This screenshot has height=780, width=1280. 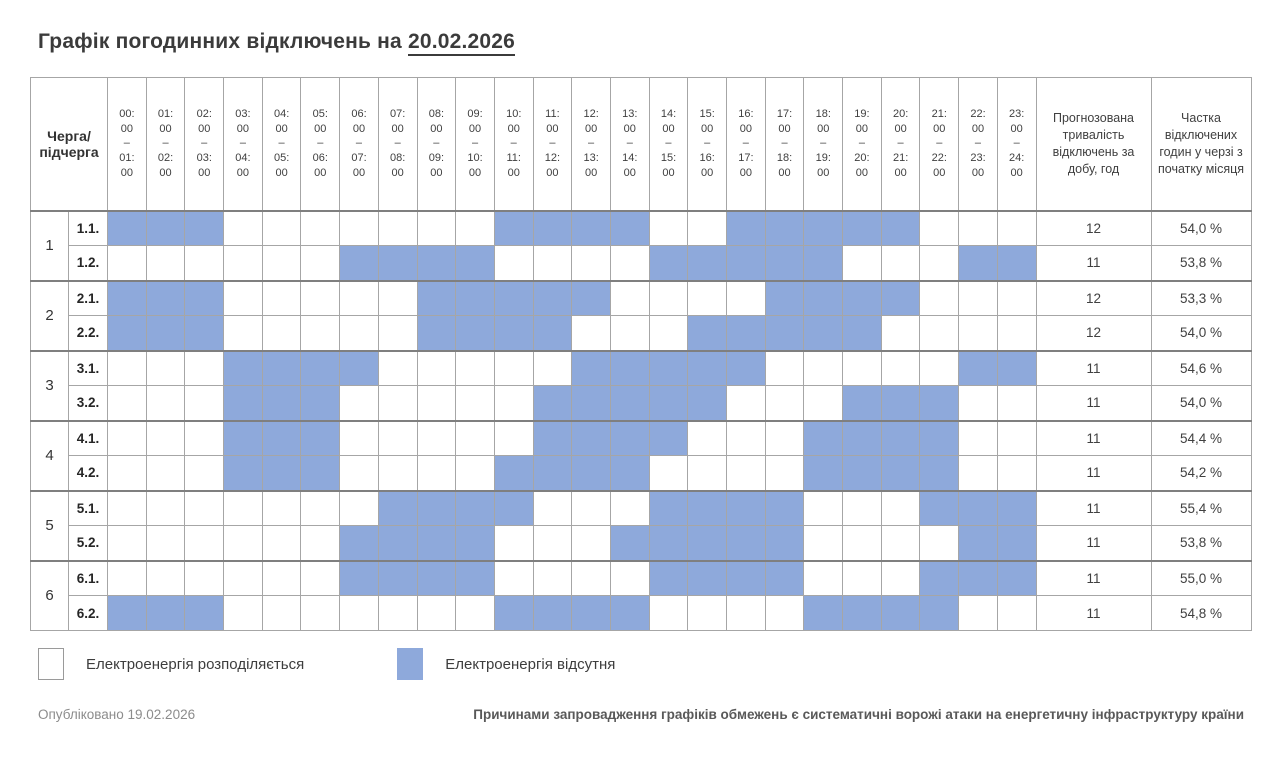 What do you see at coordinates (530, 664) in the screenshot?
I see `legend-label-power-off: Електроенергія відсутня` at bounding box center [530, 664].